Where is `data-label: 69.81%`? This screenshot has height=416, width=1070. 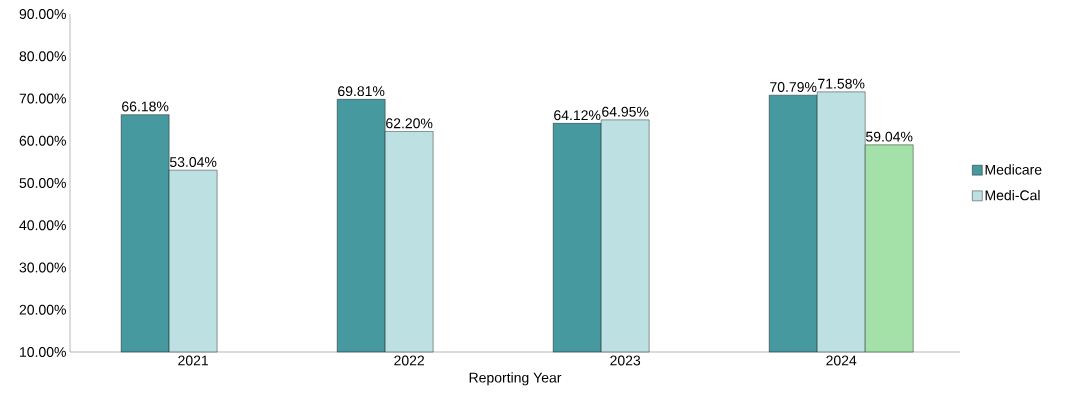
data-label: 69.81% is located at coordinates (361, 91).